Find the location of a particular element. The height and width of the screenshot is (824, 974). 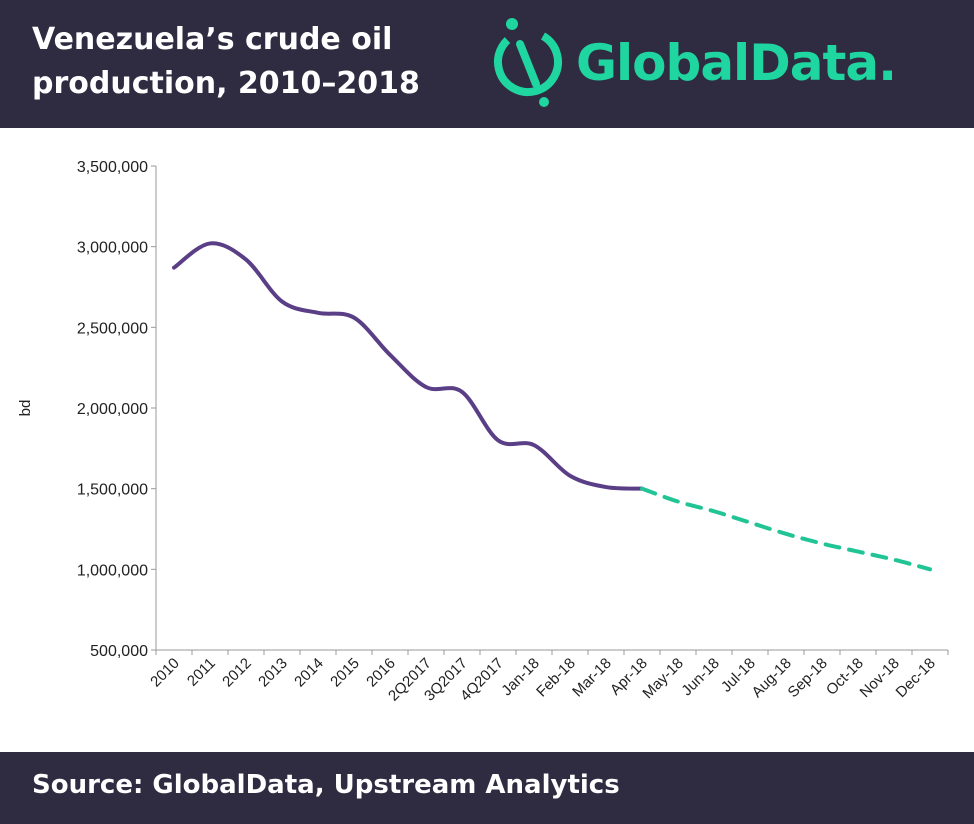

series-line-forecast is located at coordinates (786, 529).